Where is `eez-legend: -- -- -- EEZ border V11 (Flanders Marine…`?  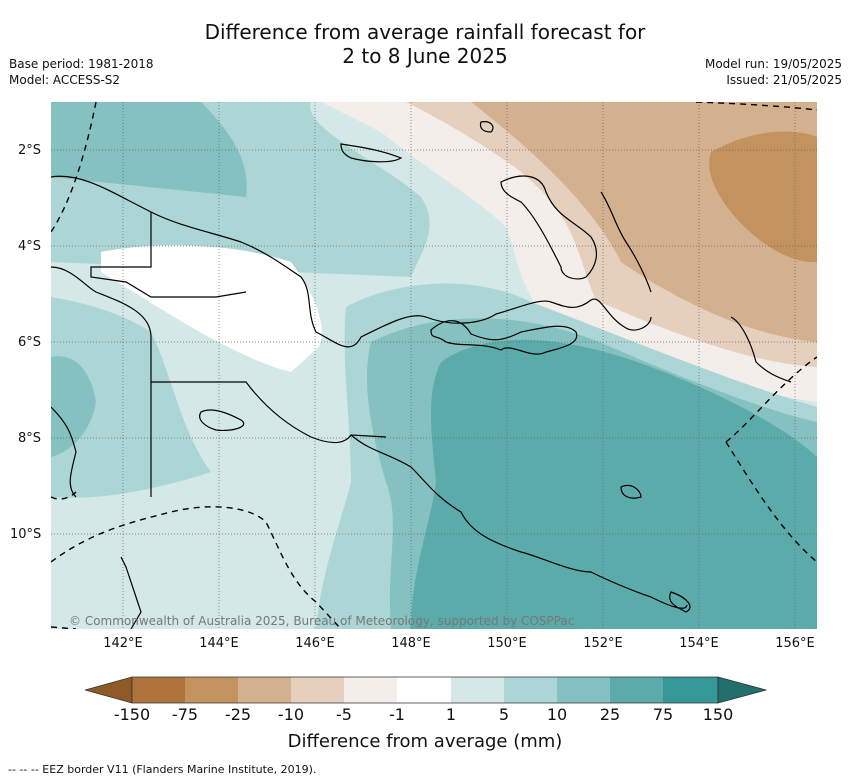
eez-legend: -- -- -- EEZ border V11 (Flanders Marine… is located at coordinates (162, 769).